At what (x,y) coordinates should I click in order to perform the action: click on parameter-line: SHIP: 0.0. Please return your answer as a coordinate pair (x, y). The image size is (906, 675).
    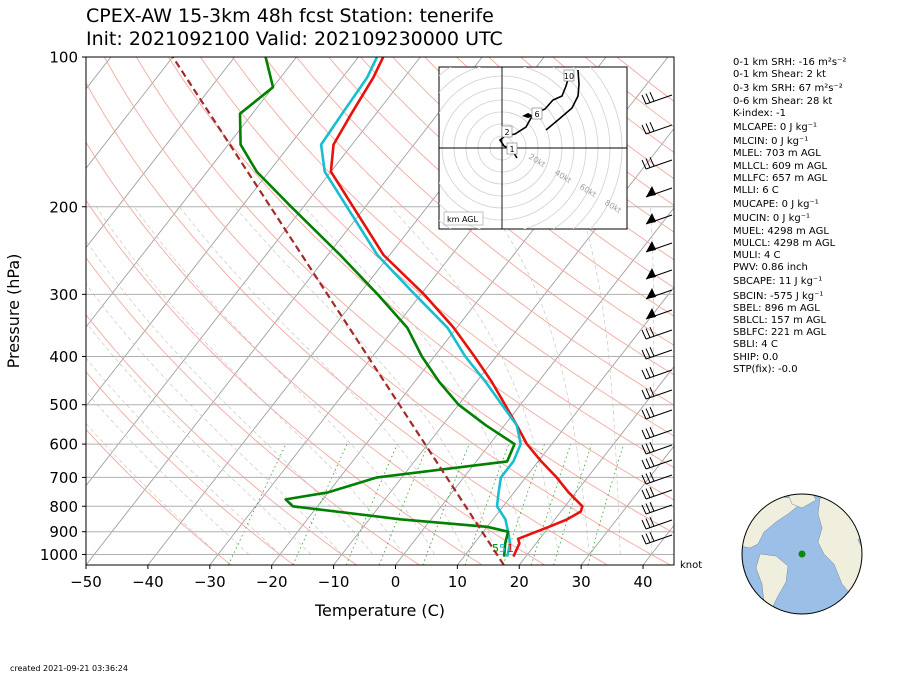
    Looking at the image, I should click on (756, 357).